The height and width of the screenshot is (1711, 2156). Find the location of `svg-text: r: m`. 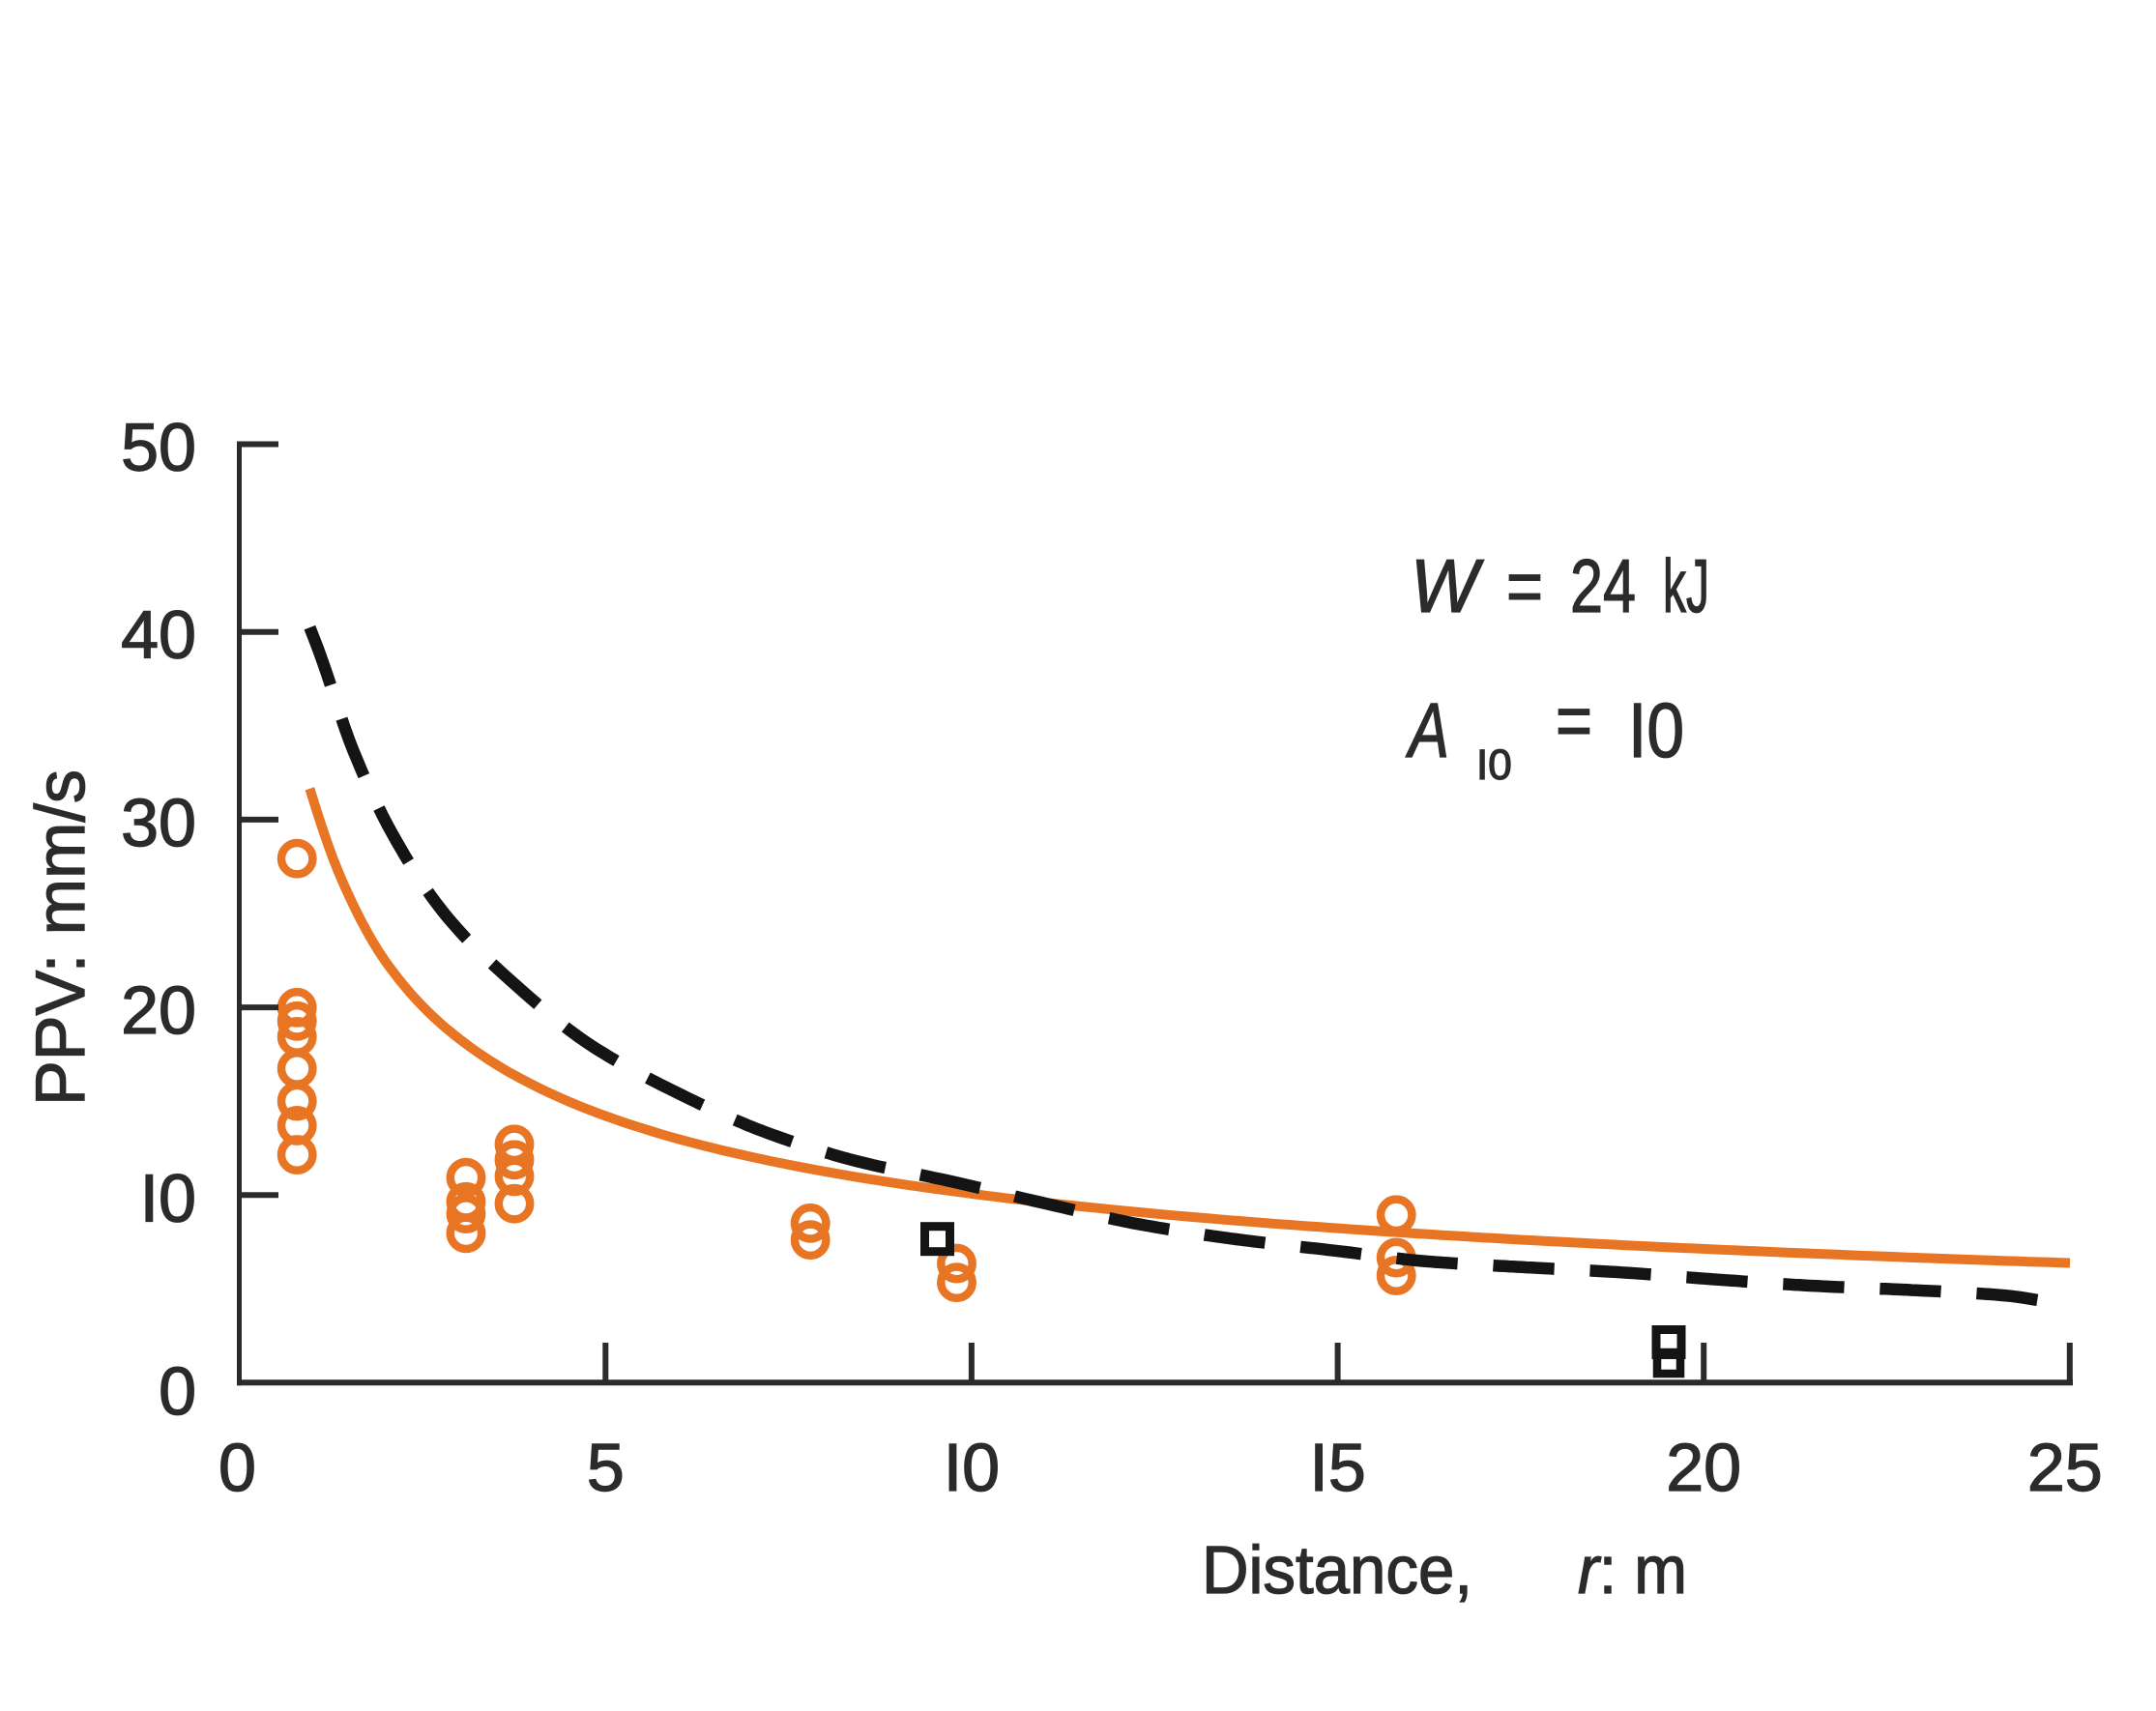

svg-text: r: m is located at coordinates (1632, 1570).